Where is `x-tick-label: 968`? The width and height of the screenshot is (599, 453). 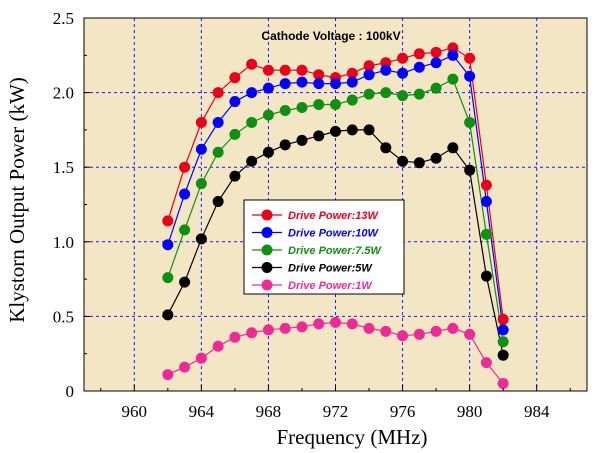
x-tick-label: 968 is located at coordinates (269, 411).